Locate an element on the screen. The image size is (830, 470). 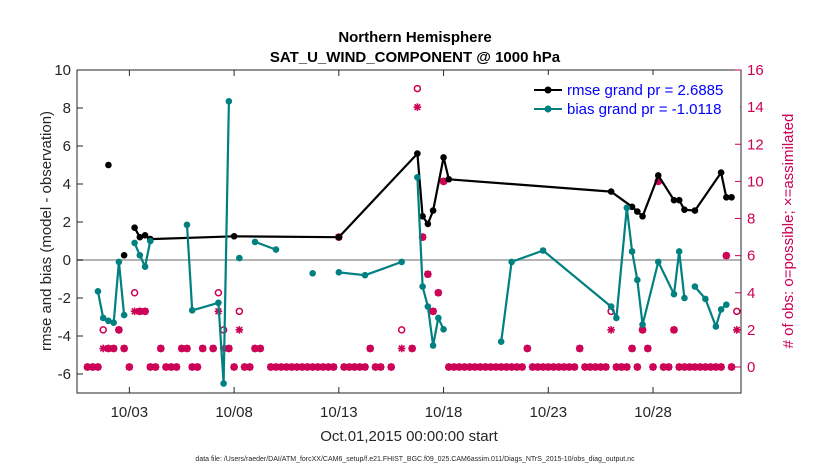
obs-possible-marker is located at coordinates (401, 330).